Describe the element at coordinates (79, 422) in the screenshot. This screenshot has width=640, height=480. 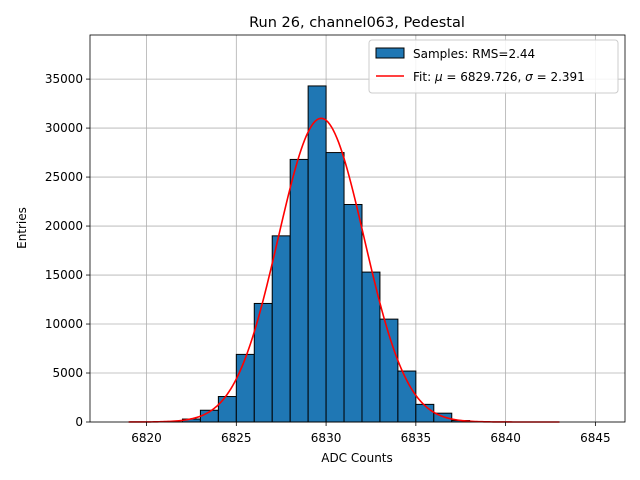
I see `y-tick-label: 0` at that location.